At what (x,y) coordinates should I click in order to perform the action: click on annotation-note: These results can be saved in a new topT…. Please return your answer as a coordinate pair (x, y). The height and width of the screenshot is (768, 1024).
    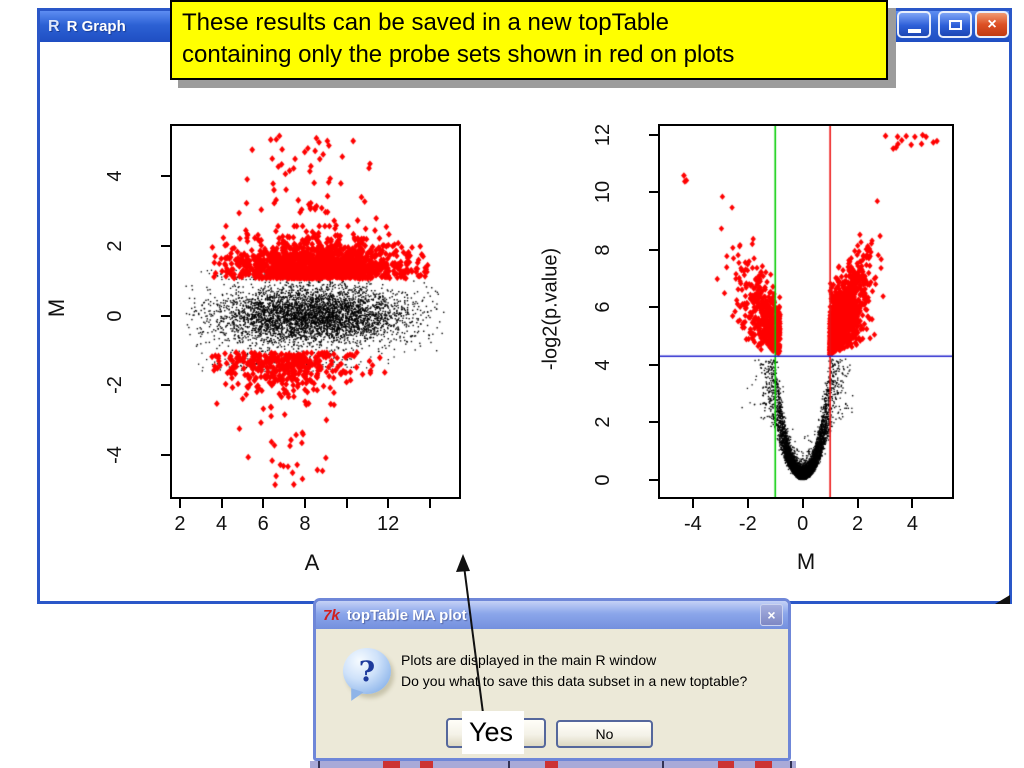
    Looking at the image, I should click on (529, 40).